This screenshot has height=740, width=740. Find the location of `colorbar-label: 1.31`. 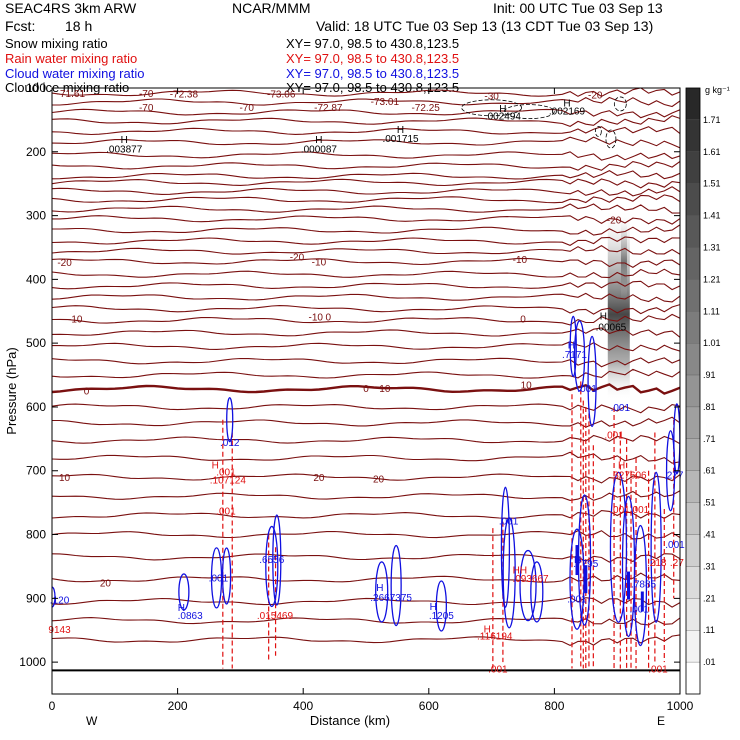

colorbar-label: 1.31 is located at coordinates (712, 247).